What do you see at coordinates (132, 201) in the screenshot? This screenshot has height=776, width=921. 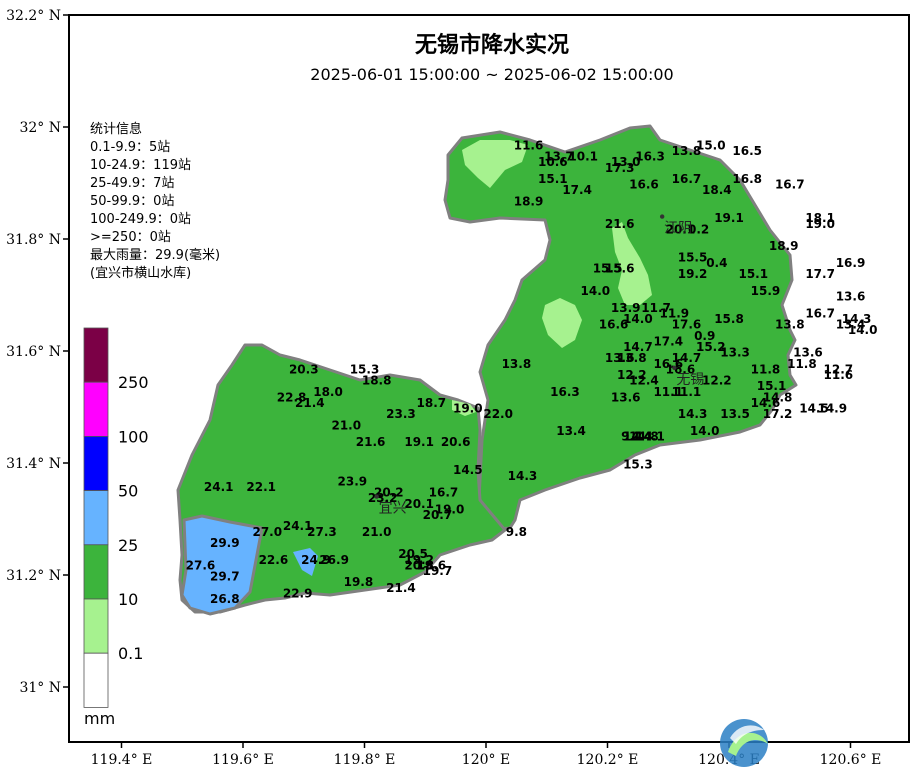 I see `stats-line: 50-99.9：0站` at bounding box center [132, 201].